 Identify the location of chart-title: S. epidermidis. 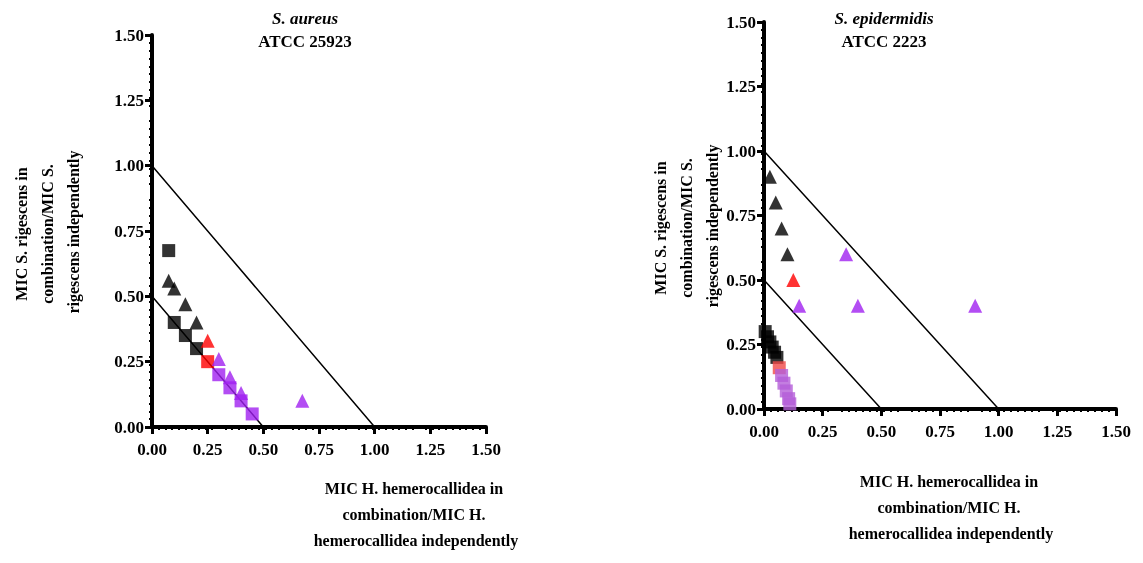
(884, 18).